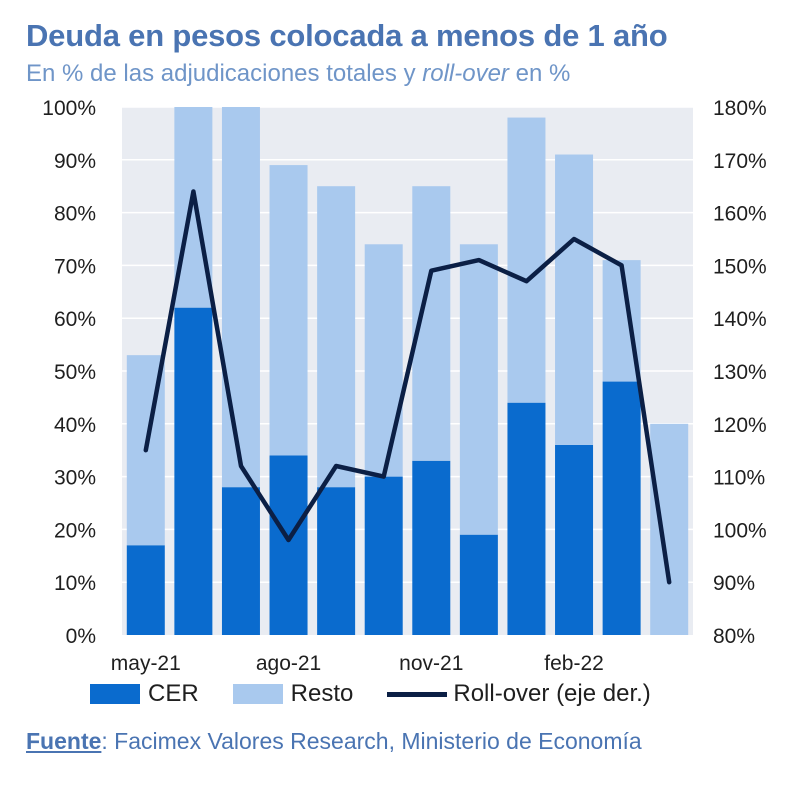  What do you see at coordinates (75, 530) in the screenshot?
I see `left-tick-label: 20%` at bounding box center [75, 530].